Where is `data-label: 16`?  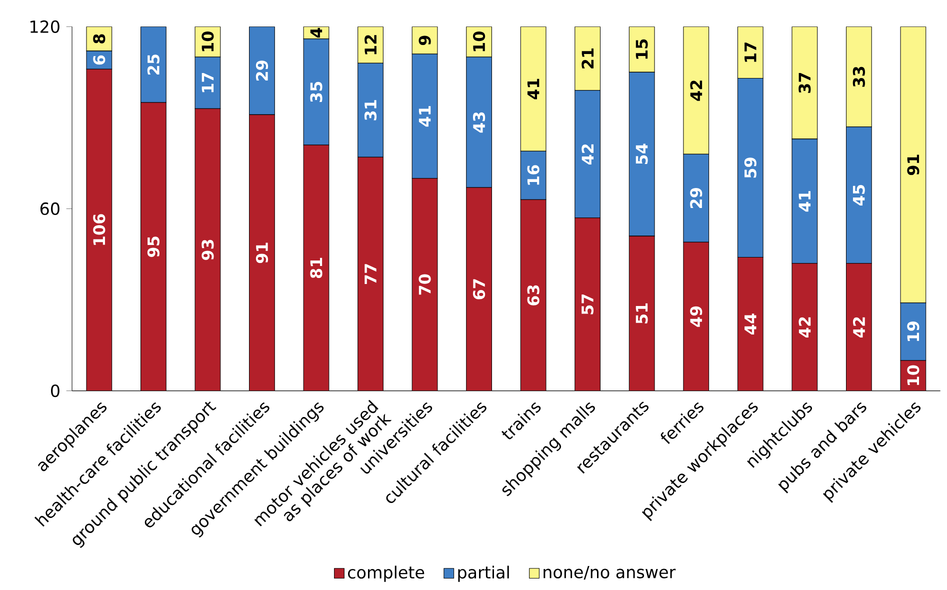 data-label: 16 is located at coordinates (533, 175).